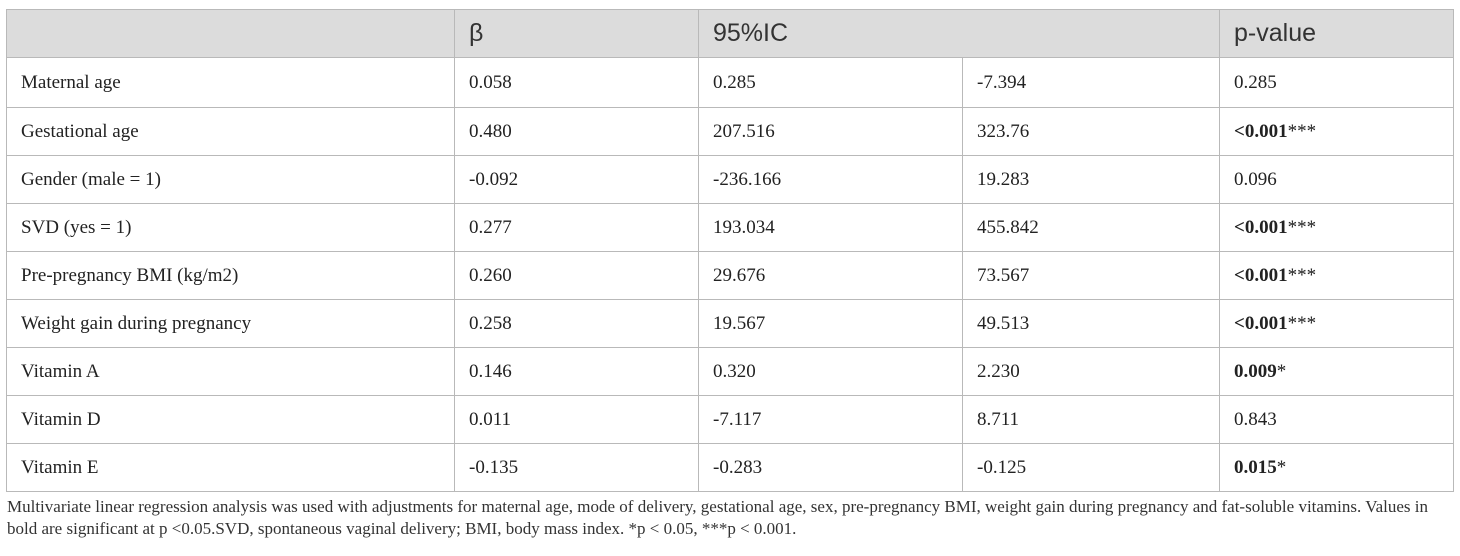 The width and height of the screenshot is (1460, 556). I want to click on ci-low-cell: 193.034, so click(830, 227).